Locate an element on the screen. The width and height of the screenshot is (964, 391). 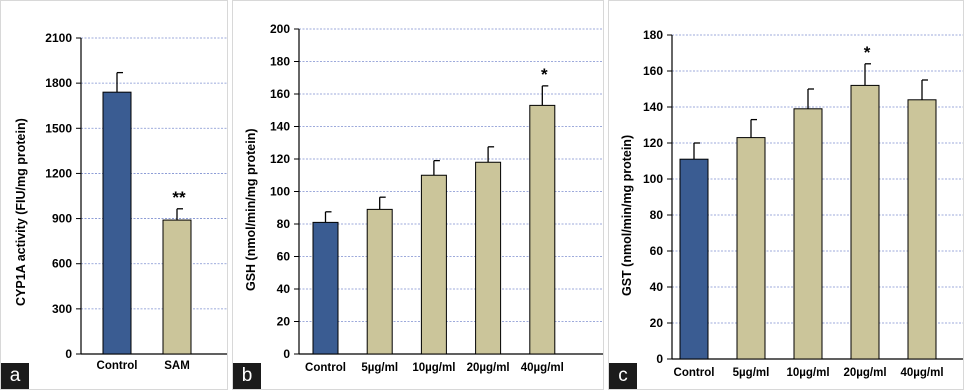
y-tick-label: 300 is located at coordinates (62, 309).